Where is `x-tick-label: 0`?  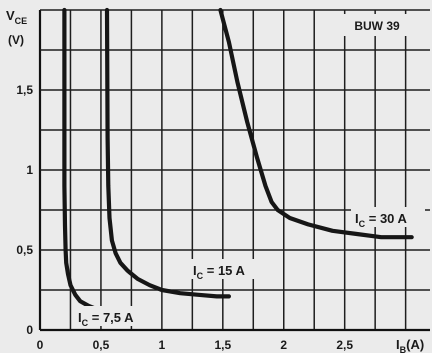 x-tick-label: 0 is located at coordinates (40, 345).